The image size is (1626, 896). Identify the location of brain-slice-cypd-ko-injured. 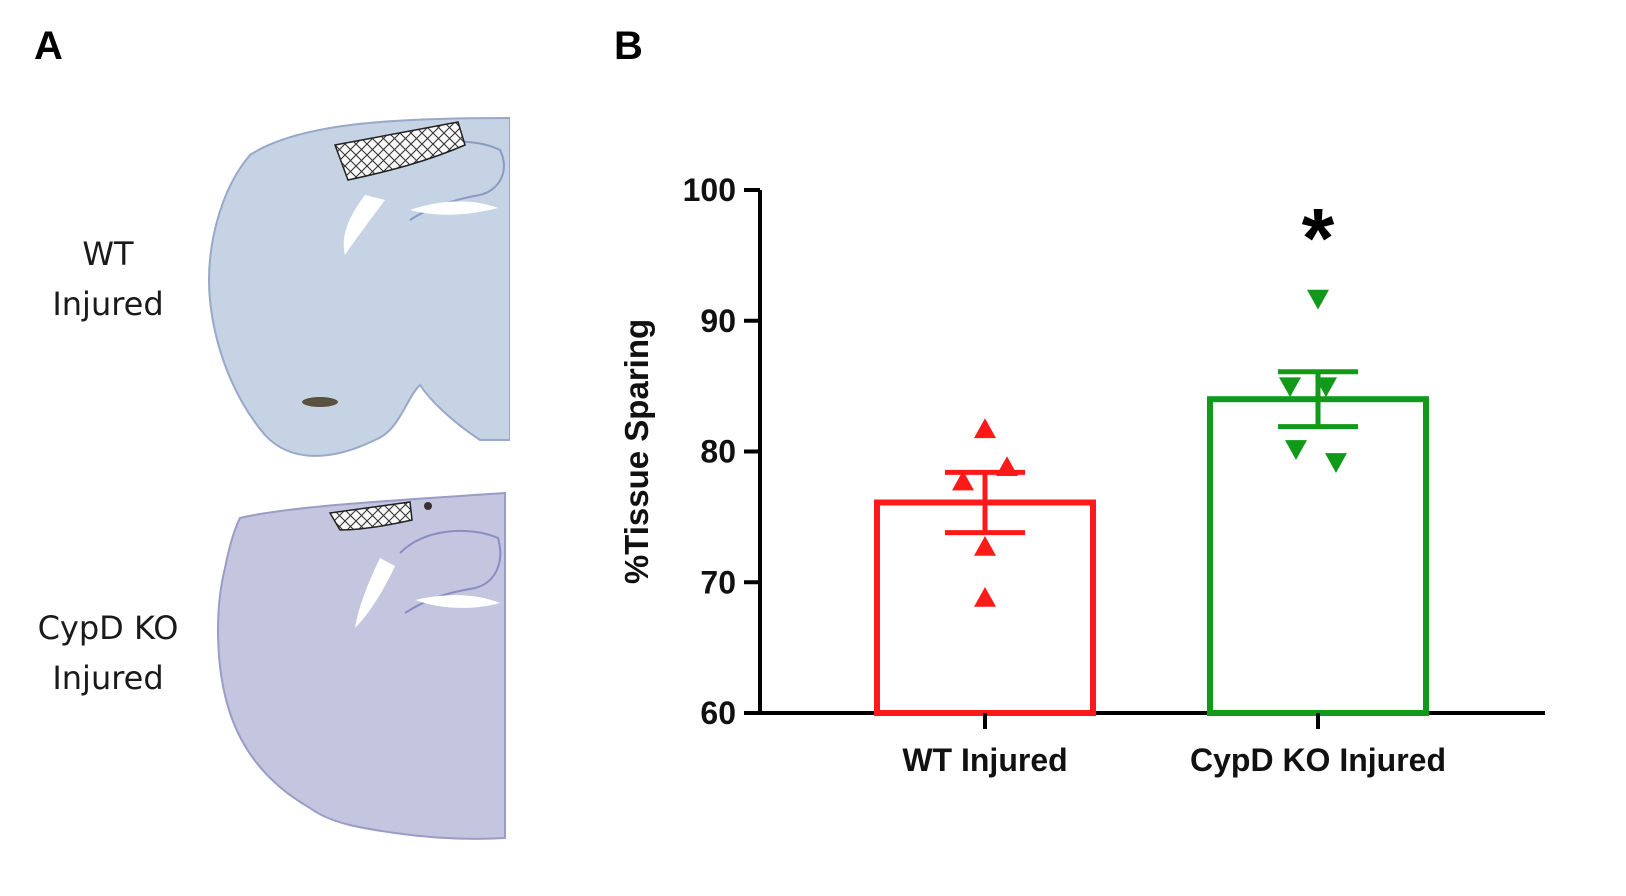
(361, 665).